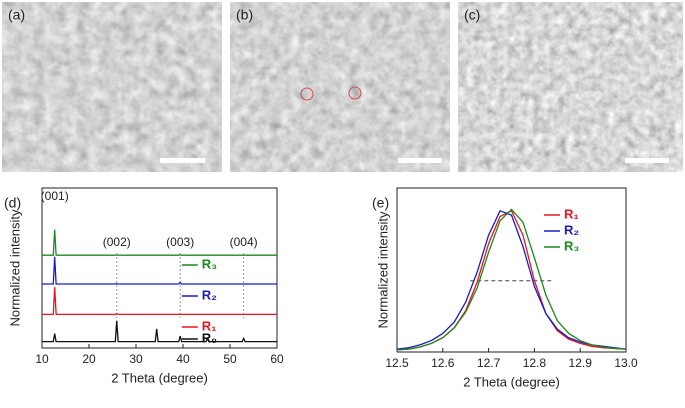  I want to click on peak-label: (003), so click(180, 242).